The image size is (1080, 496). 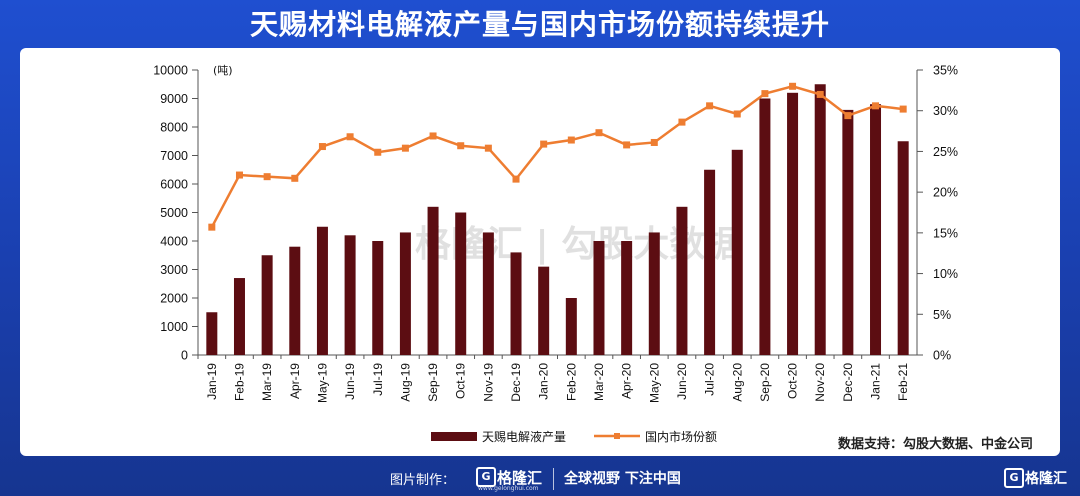 What do you see at coordinates (174, 213) in the screenshot?
I see `y-tick-label: 5000` at bounding box center [174, 213].